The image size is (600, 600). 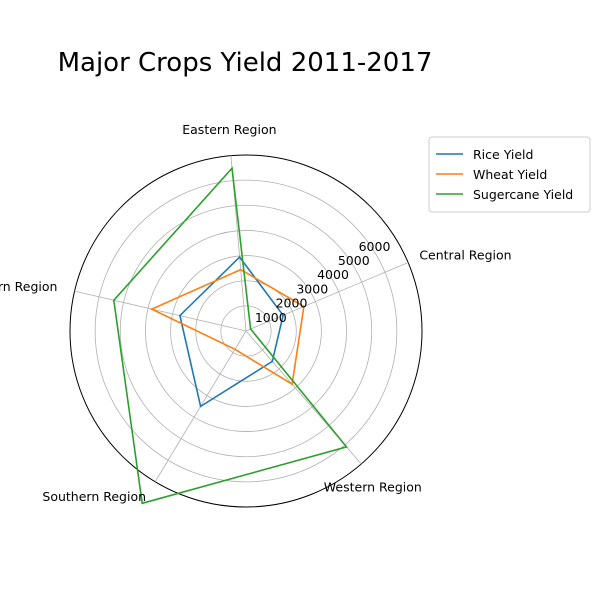 What do you see at coordinates (312, 288) in the screenshot?
I see `radial-tick-3000: 3000` at bounding box center [312, 288].